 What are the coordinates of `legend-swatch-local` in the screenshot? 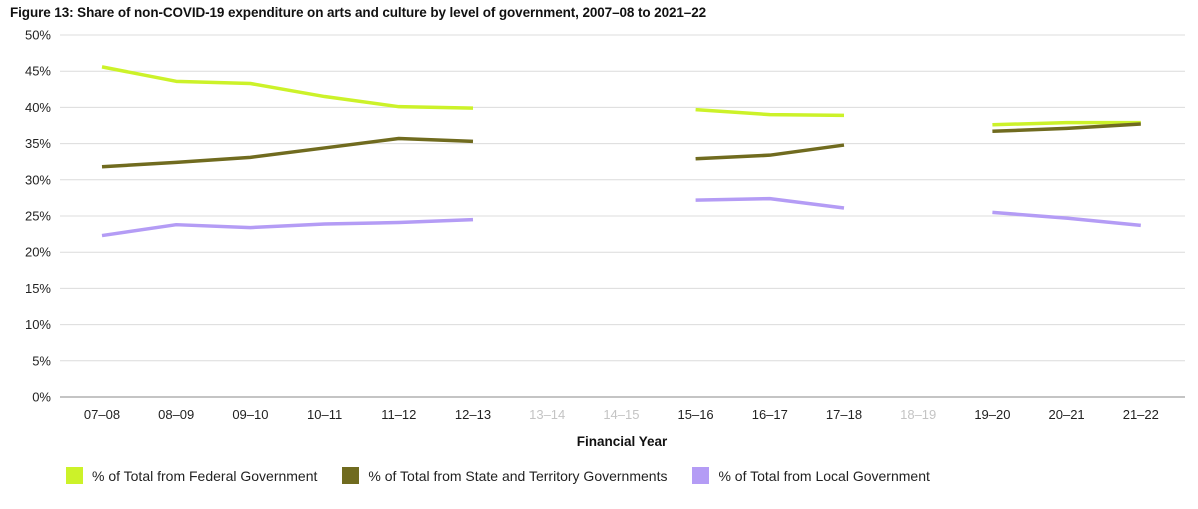 It's located at (701, 475).